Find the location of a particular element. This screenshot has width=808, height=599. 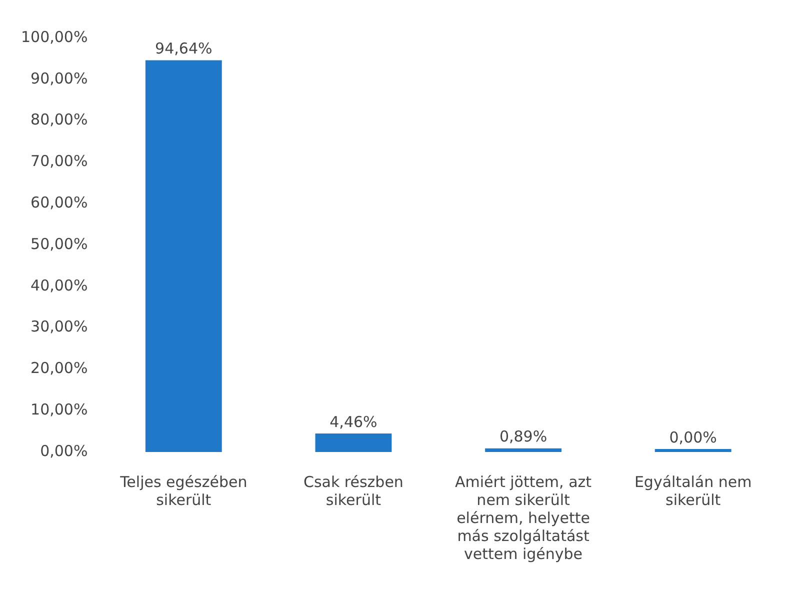

data-label: 0,00% is located at coordinates (693, 437).